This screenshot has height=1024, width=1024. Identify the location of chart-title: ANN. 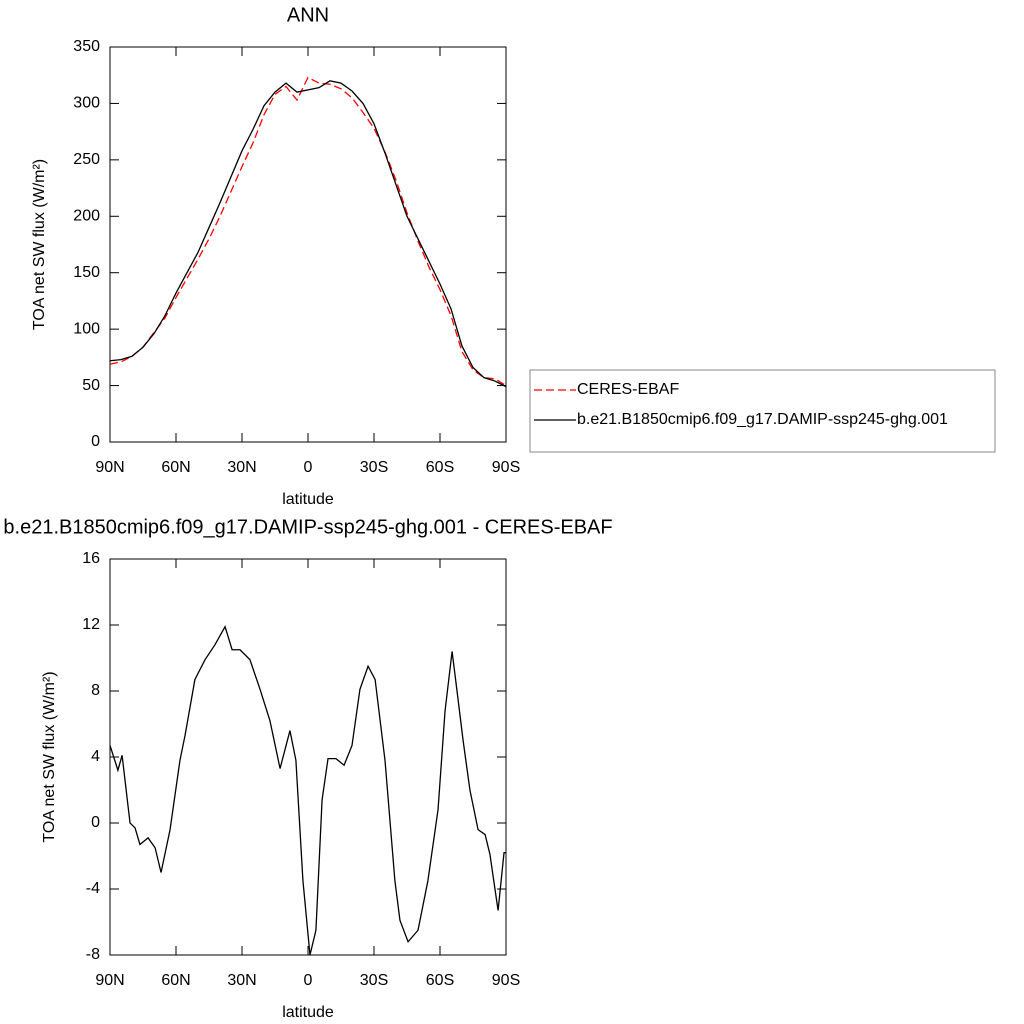
(308, 15).